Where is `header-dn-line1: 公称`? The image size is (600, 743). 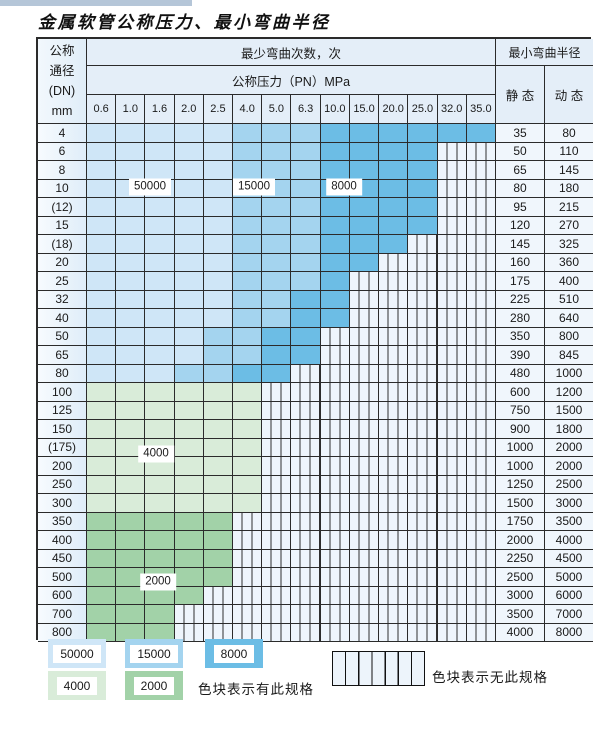
header-dn-line1: 公称 is located at coordinates (62, 51).